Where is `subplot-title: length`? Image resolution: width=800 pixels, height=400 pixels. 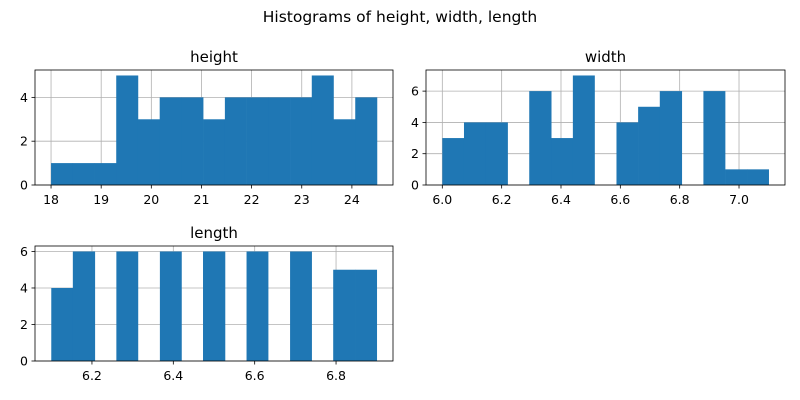 subplot-title: length is located at coordinates (214, 233).